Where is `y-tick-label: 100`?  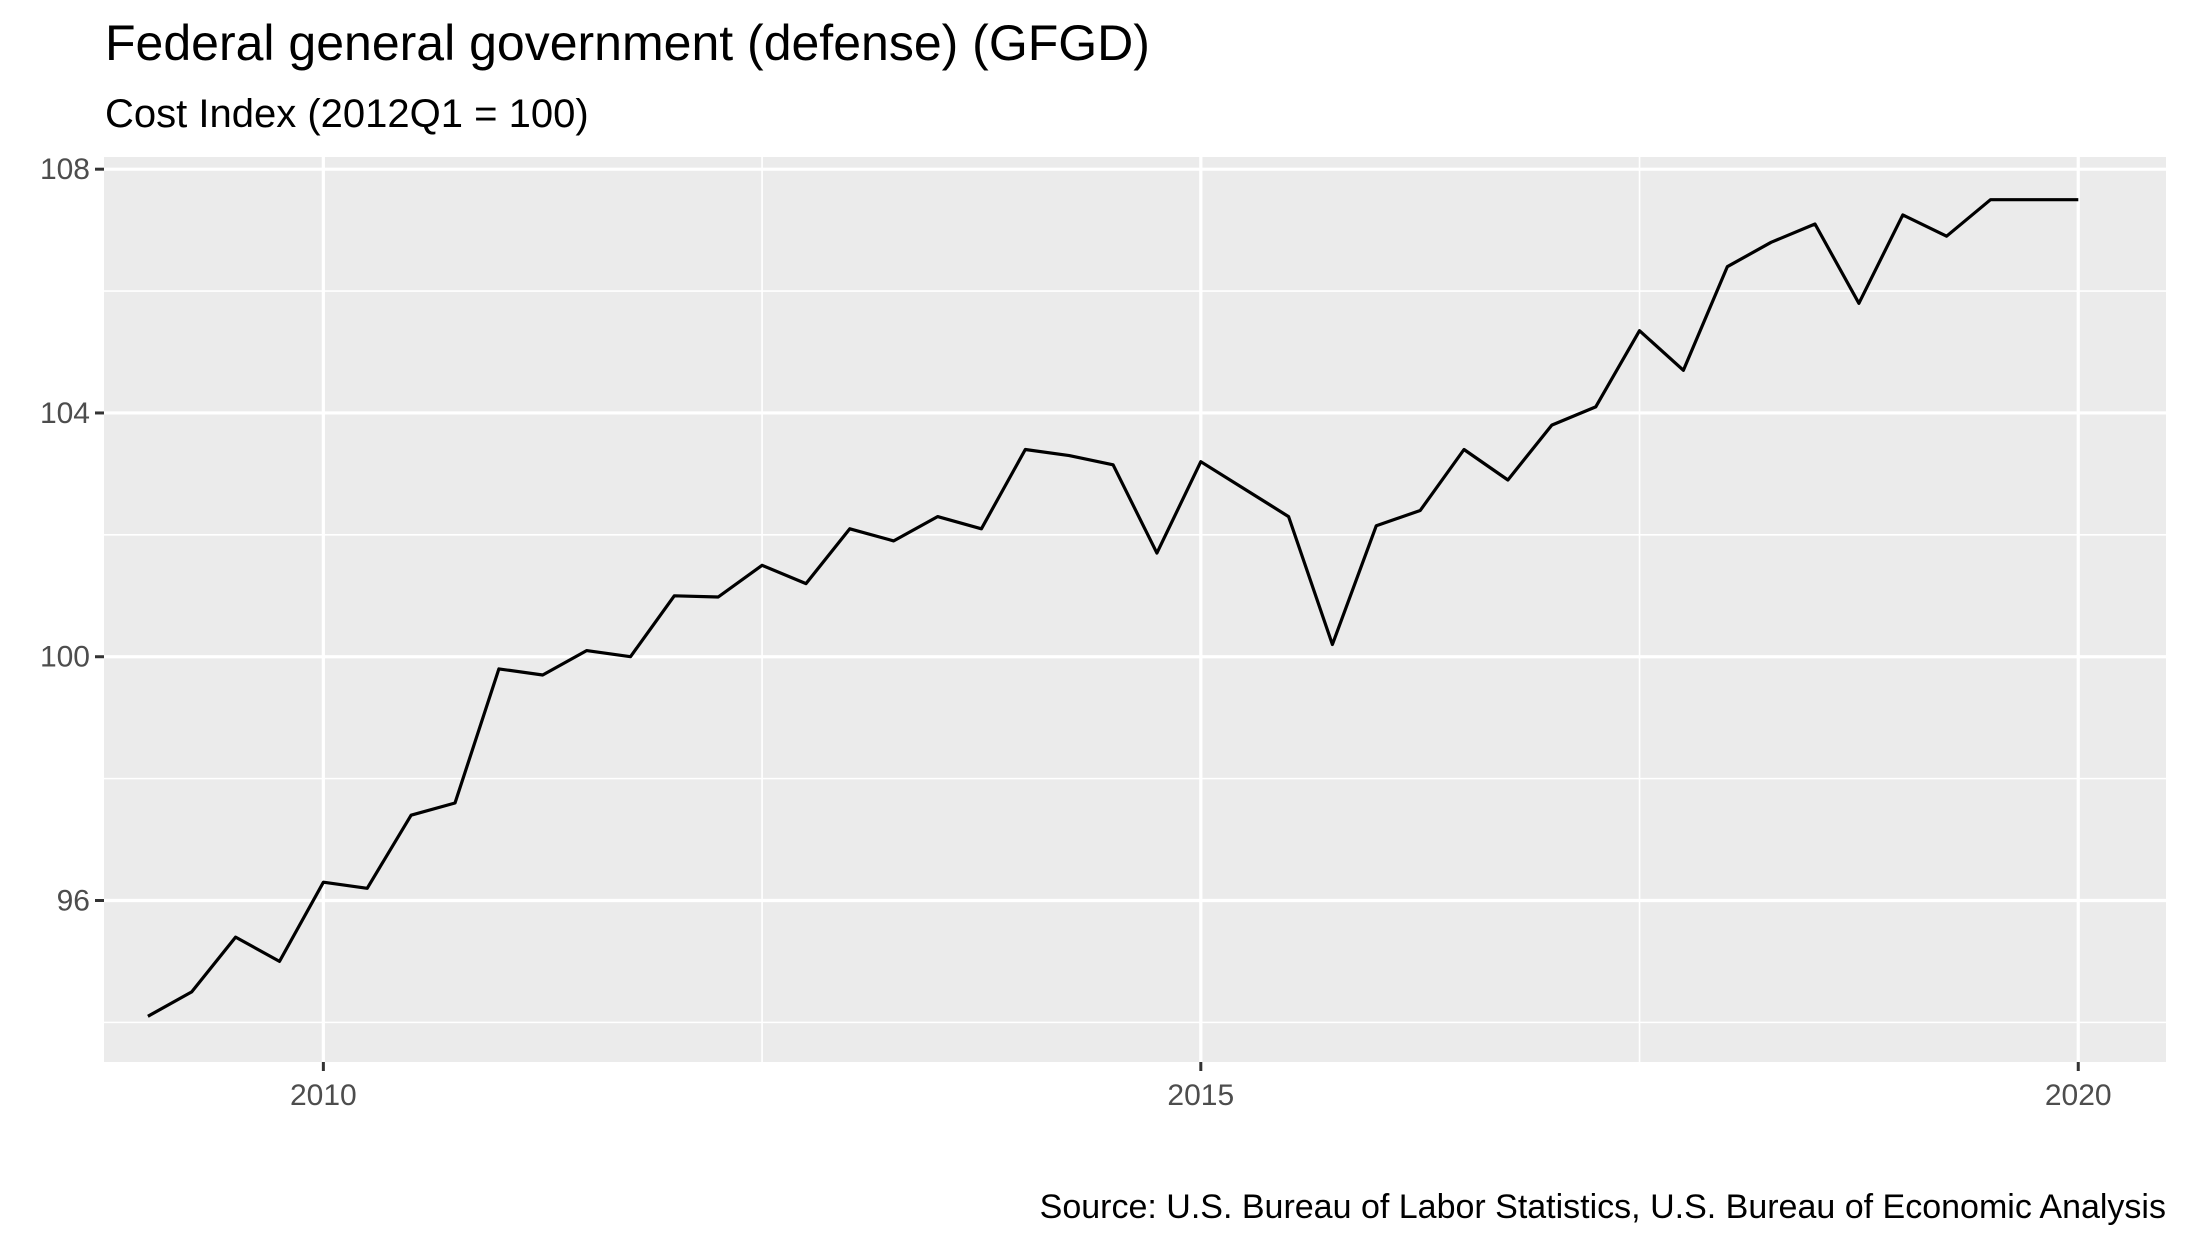
y-tick-label: 100 is located at coordinates (65, 657).